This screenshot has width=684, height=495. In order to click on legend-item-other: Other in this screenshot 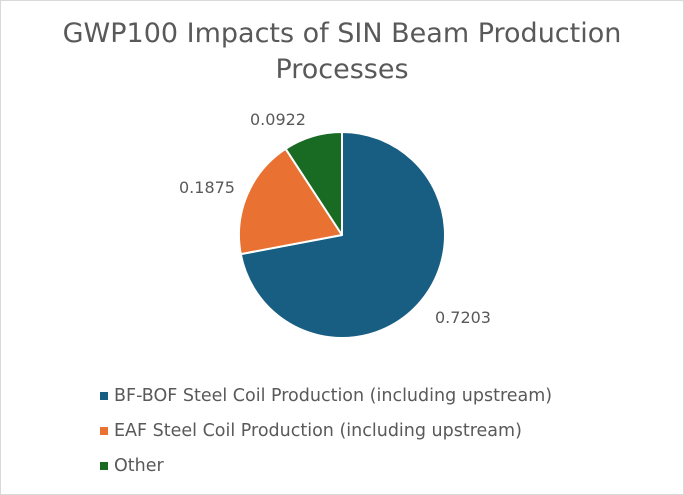, I will do `click(326, 466)`.